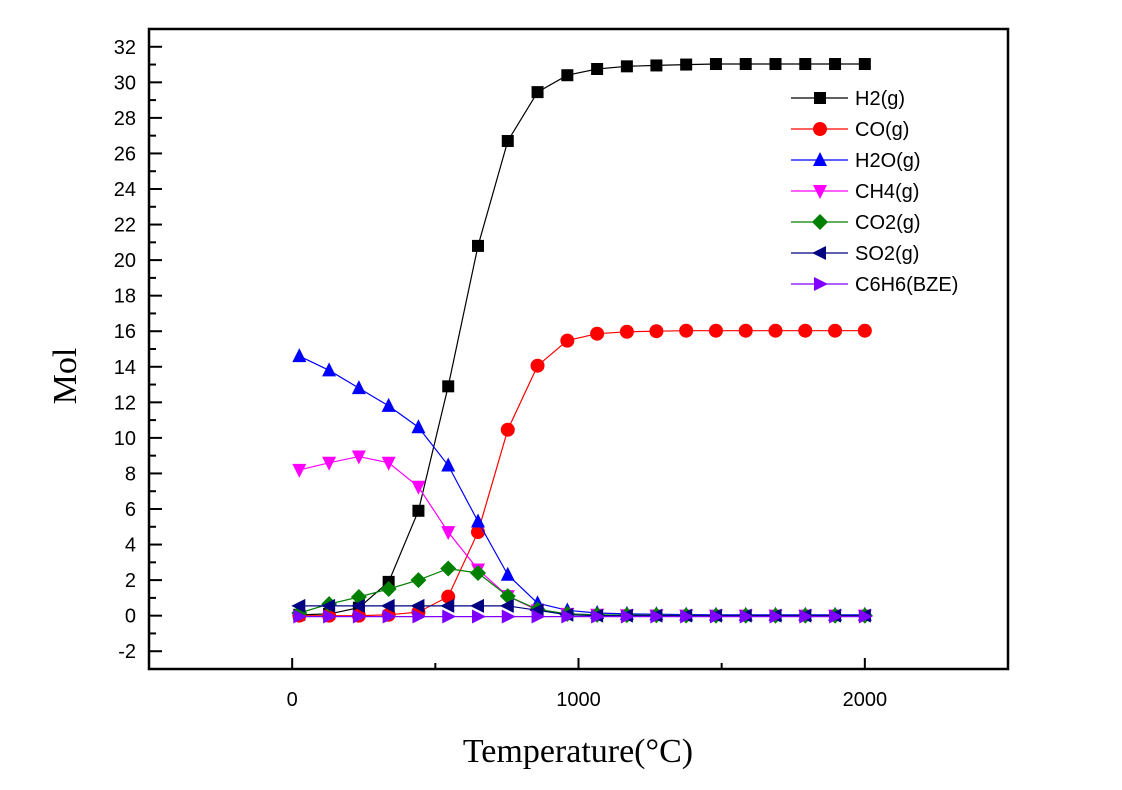 Image resolution: width=1122 pixels, height=790 pixels. Describe the element at coordinates (888, 161) in the screenshot. I see `legend-label: H2O(g)` at that location.